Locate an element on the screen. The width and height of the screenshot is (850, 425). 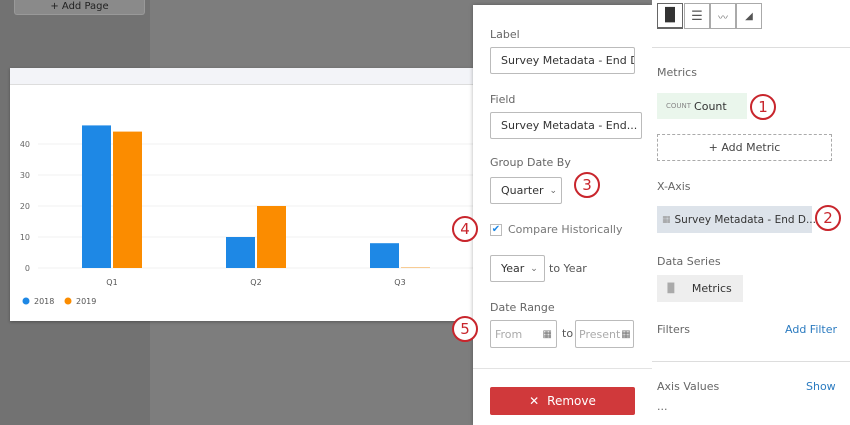
legend-label: 2018 is located at coordinates (44, 301).